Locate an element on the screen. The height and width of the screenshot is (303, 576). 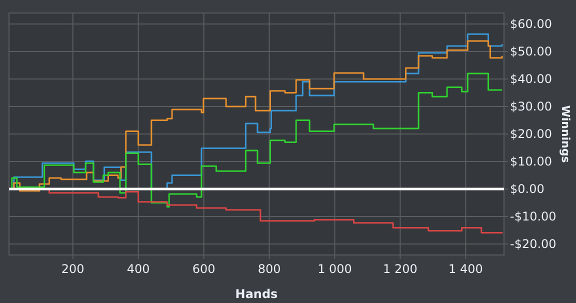
y-tick-label: -$10.00 is located at coordinates (533, 217).